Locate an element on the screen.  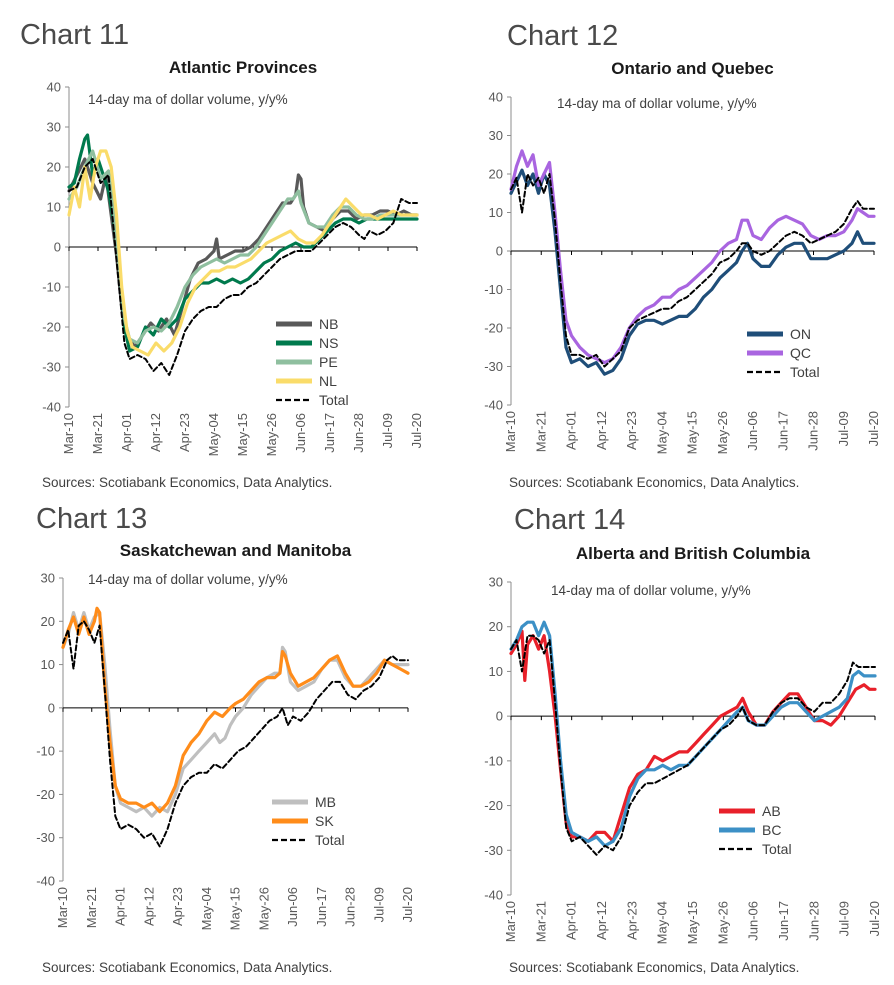
chart-14-x-tick-label: Jun-06 is located at coordinates (753, 921).